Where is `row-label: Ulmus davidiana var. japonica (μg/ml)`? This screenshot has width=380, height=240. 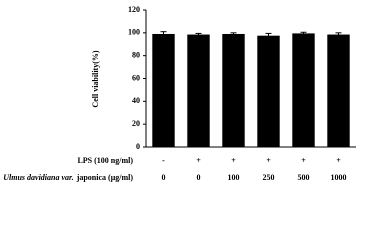 row-label: Ulmus davidiana var. japonica (μg/ml) is located at coordinates (68, 177).